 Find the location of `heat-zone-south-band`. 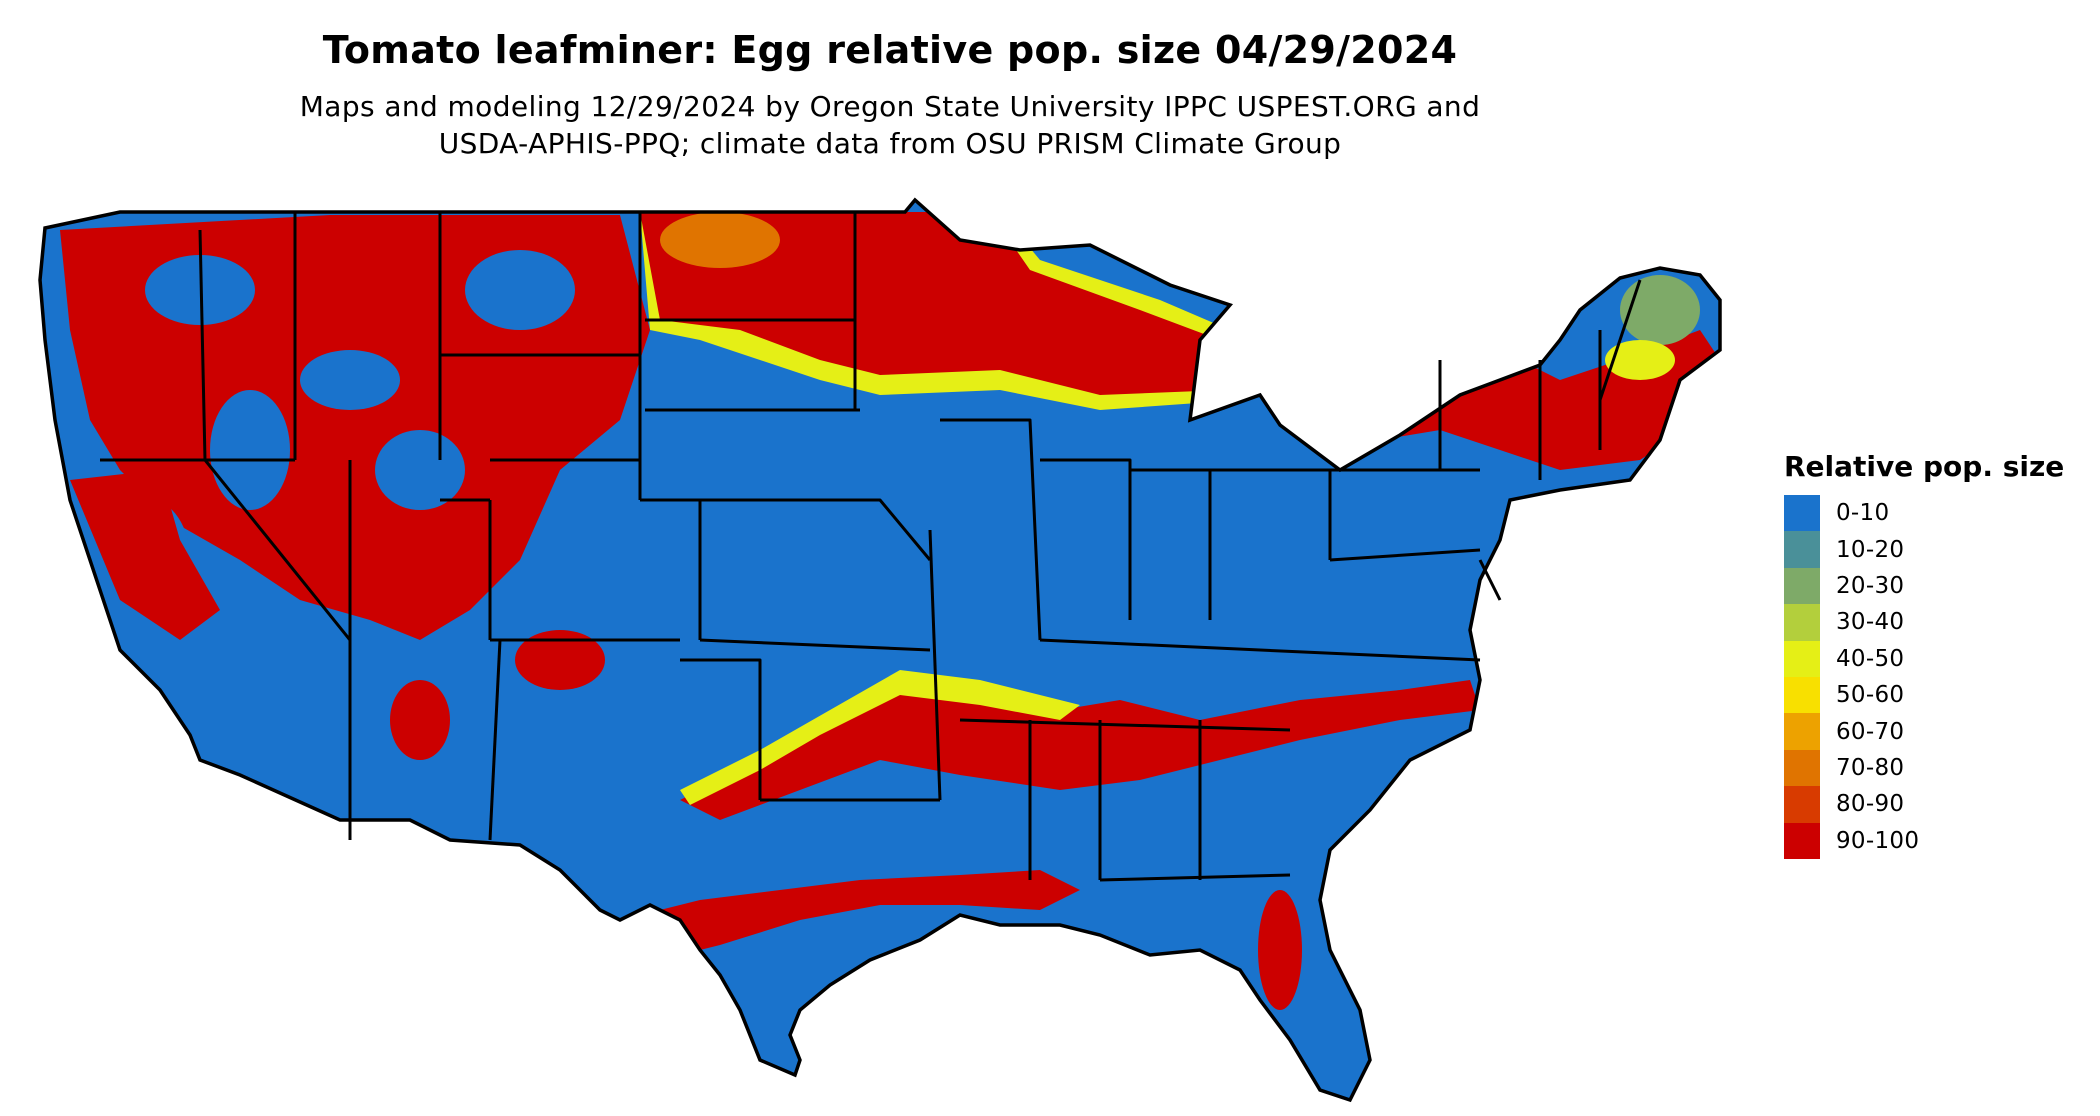

heat-zone-south-band is located at coordinates (1080, 750).